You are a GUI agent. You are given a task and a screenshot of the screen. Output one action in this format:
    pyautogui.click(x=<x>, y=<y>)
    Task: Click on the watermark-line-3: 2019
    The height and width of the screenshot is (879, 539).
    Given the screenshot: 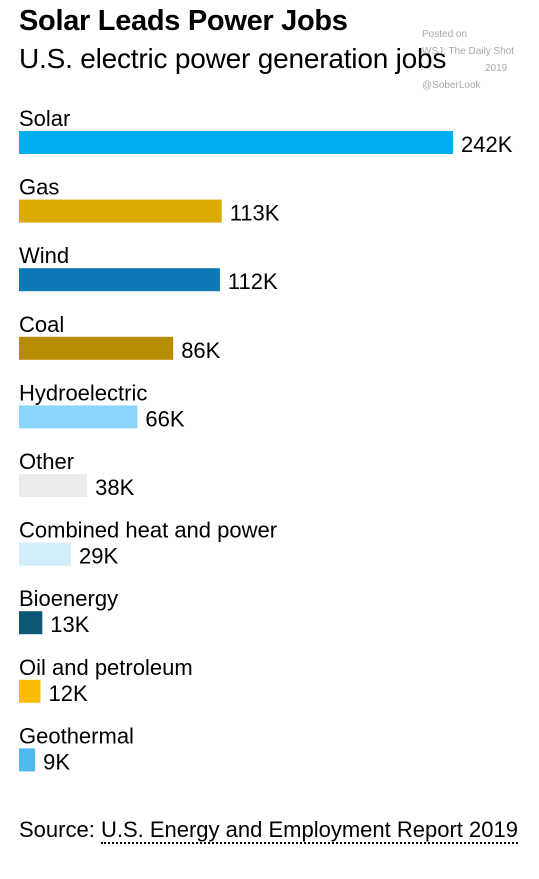 What is the action you would take?
    pyautogui.click(x=496, y=68)
    